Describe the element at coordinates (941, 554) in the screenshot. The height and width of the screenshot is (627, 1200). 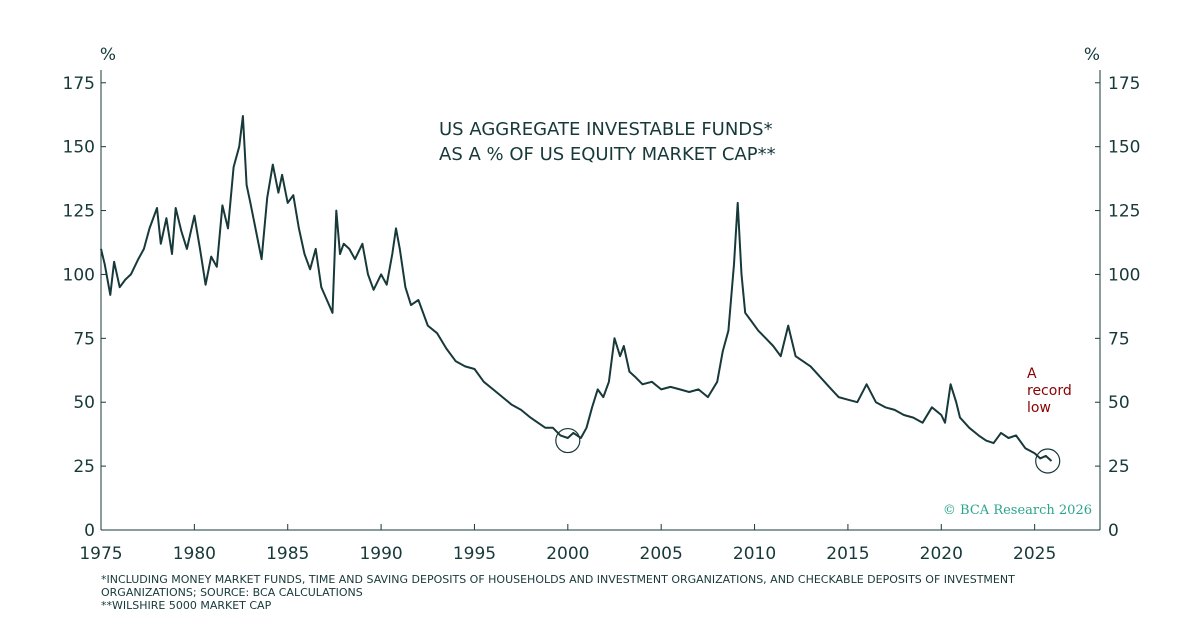
I see `x-tick-label: 2020` at that location.